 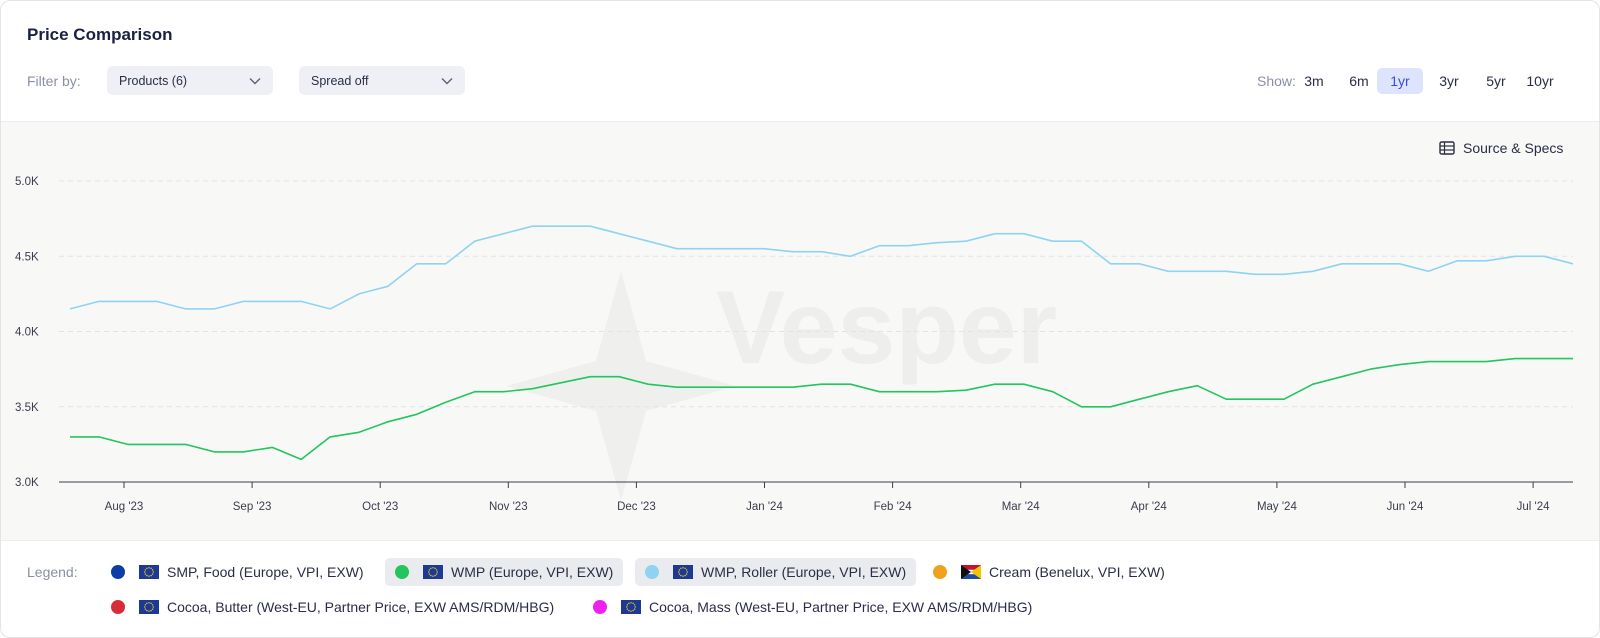 What do you see at coordinates (1276, 81) in the screenshot?
I see `show-label: Show:` at bounding box center [1276, 81].